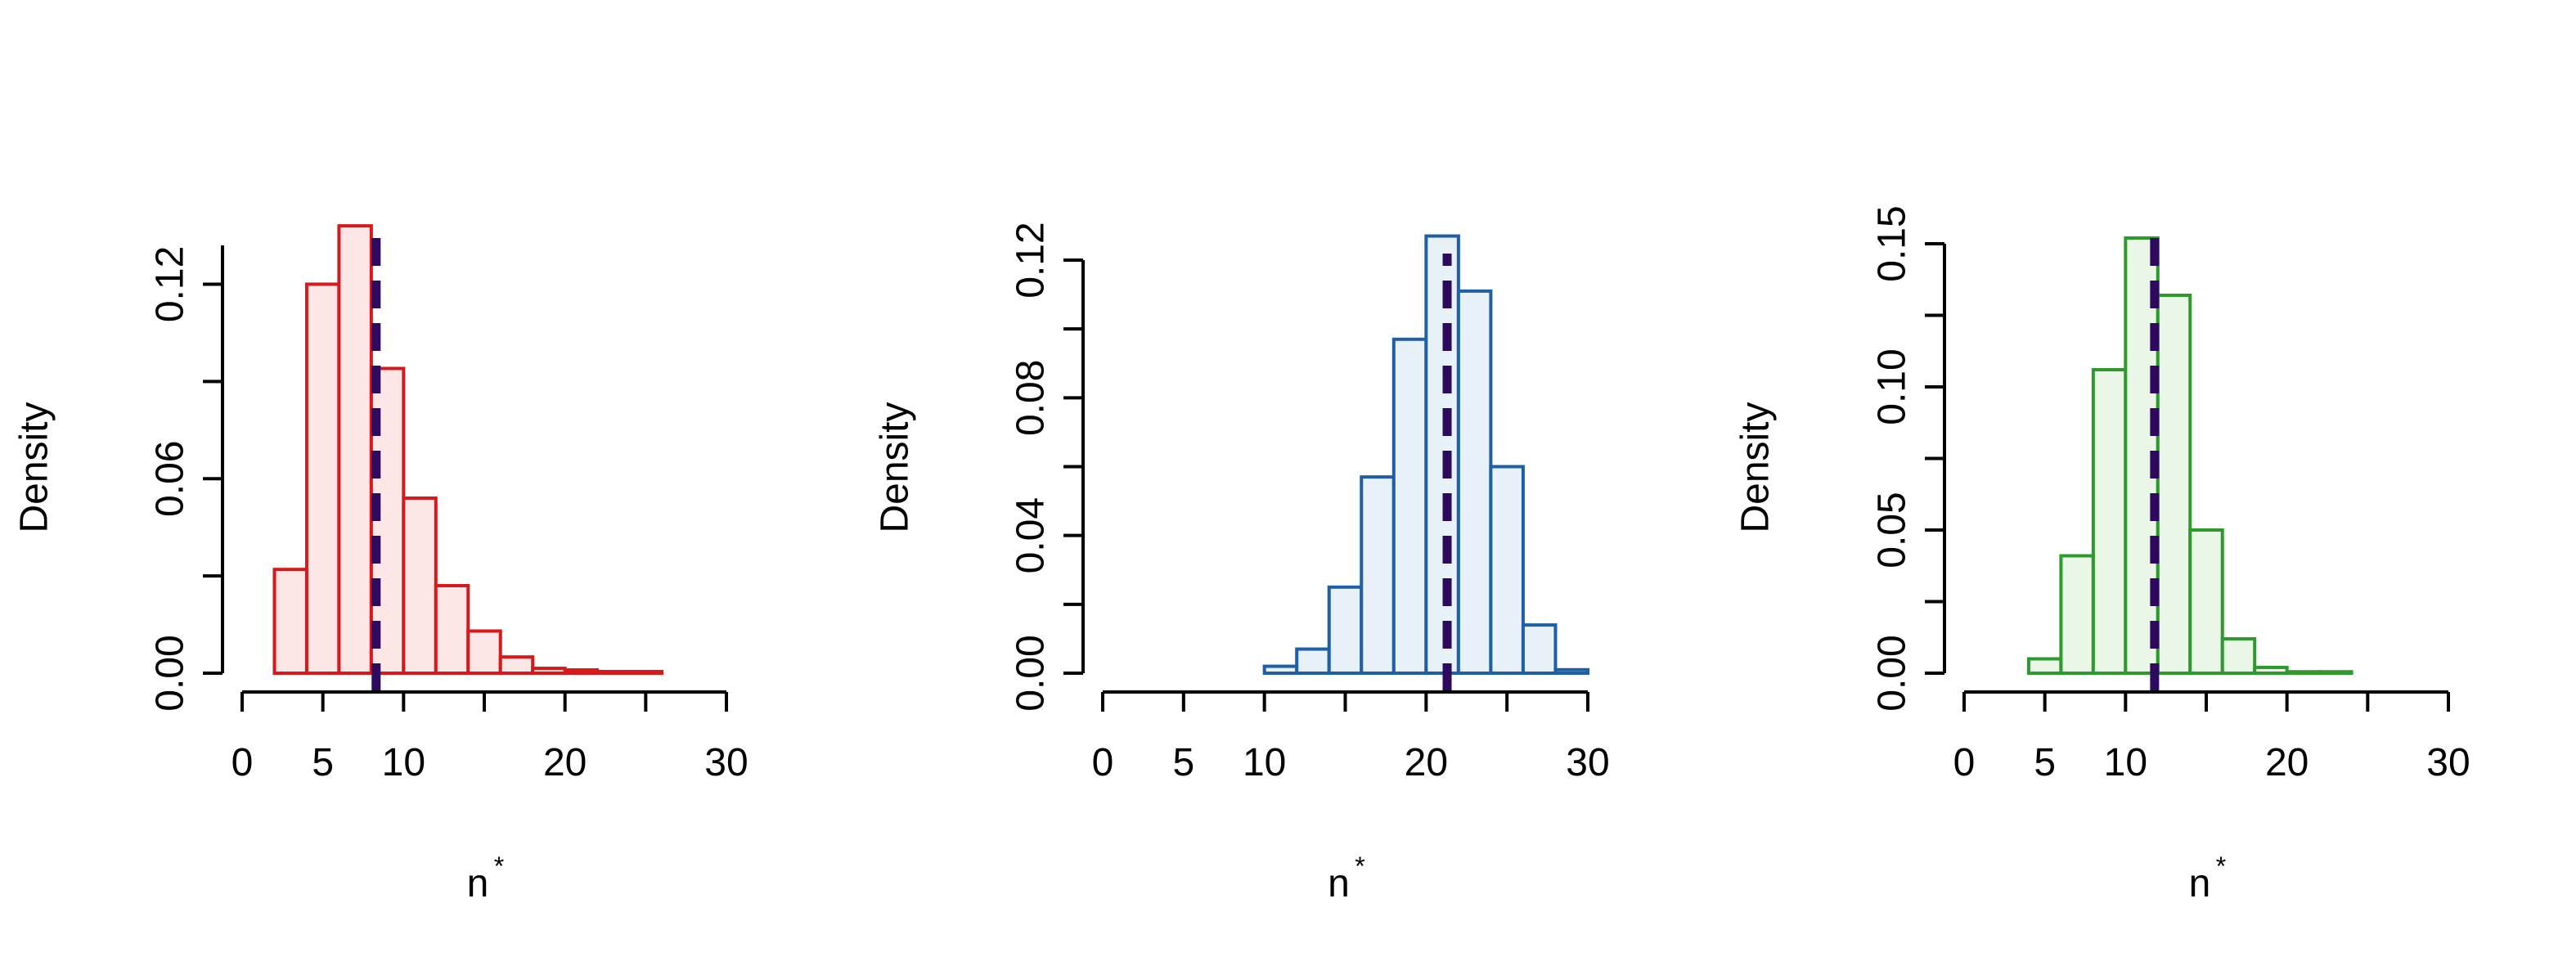  Describe the element at coordinates (1892, 243) in the screenshot. I see `y-tick-label: 0.15` at that location.